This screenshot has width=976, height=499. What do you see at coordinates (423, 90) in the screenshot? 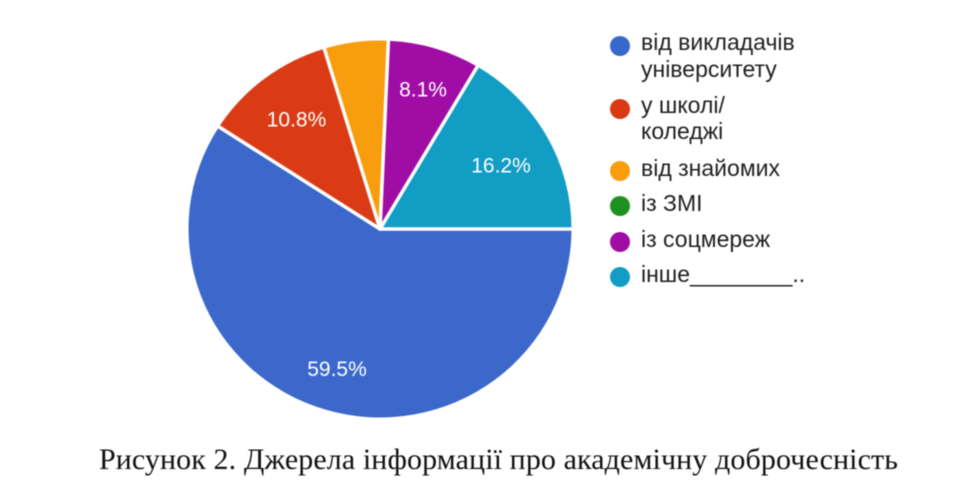
I see `svg-text: 8.1%` at bounding box center [423, 90].